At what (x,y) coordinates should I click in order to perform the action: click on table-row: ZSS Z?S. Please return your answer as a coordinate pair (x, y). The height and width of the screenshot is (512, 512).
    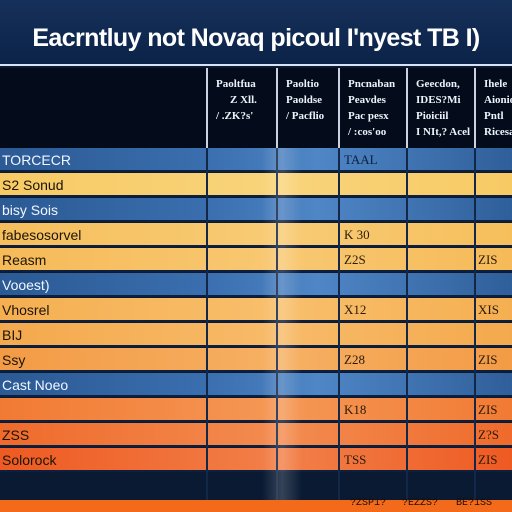
    Looking at the image, I should click on (256, 435).